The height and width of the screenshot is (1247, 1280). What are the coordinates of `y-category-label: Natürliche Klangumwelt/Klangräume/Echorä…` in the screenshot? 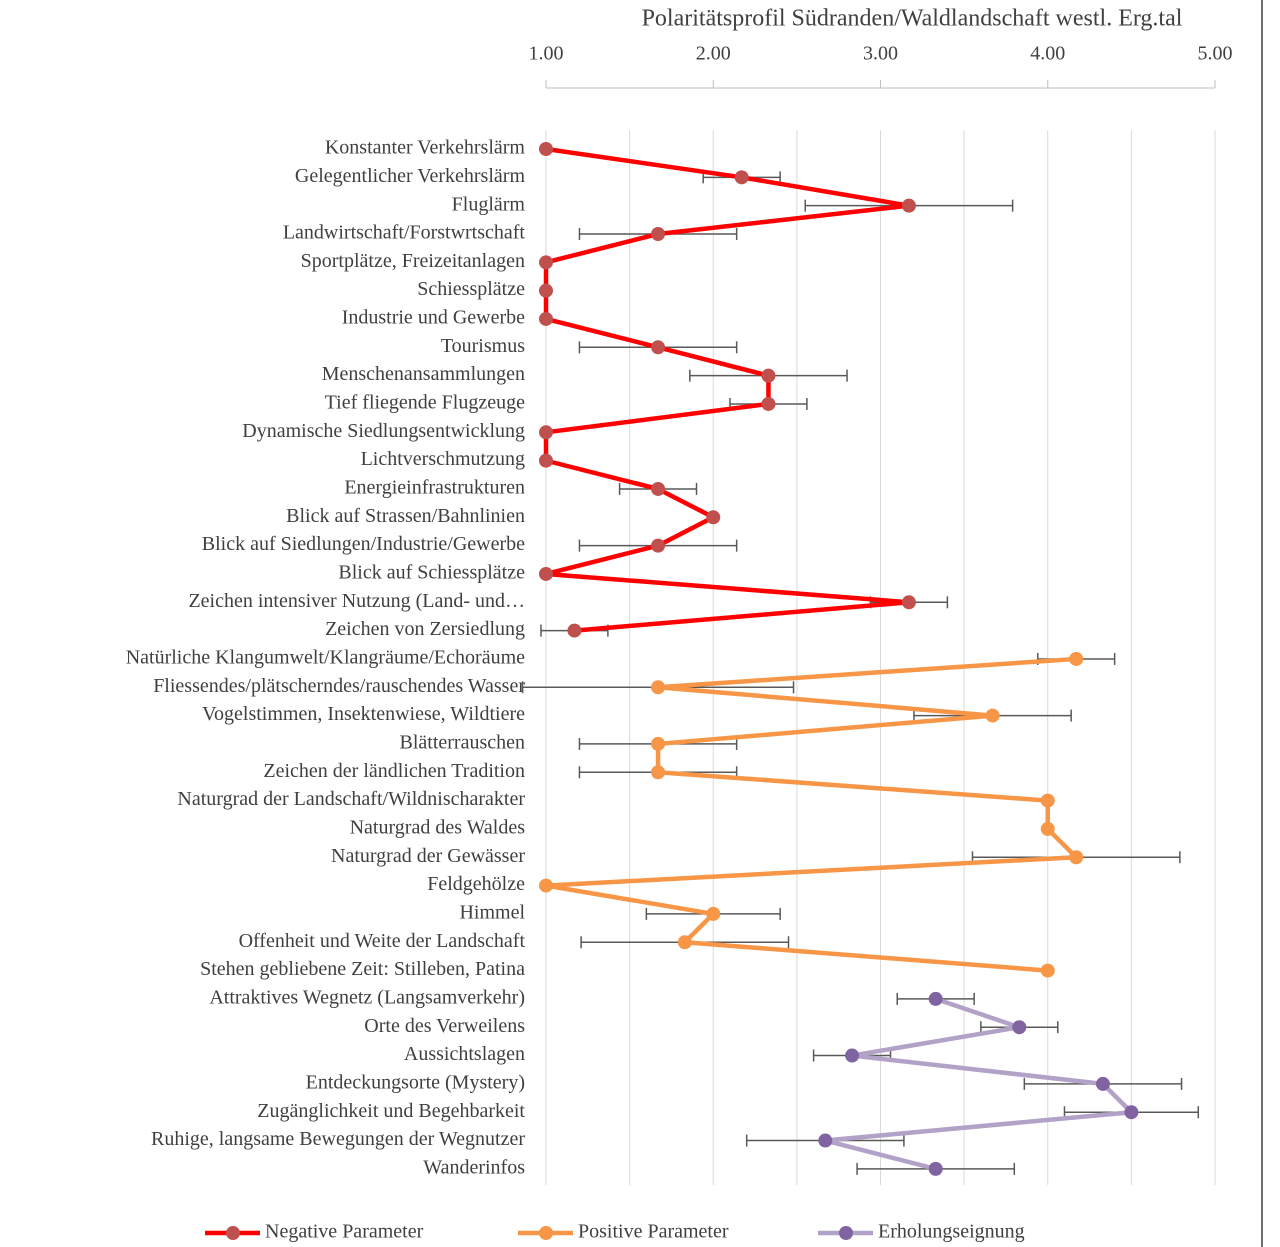 It's located at (325, 658).